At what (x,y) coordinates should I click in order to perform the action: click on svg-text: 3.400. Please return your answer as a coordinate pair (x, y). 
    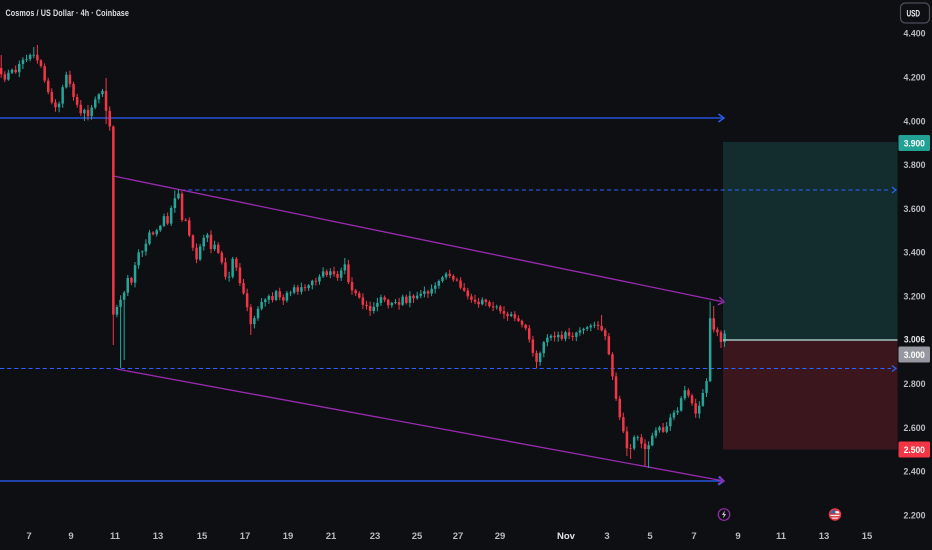
    Looking at the image, I should click on (915, 253).